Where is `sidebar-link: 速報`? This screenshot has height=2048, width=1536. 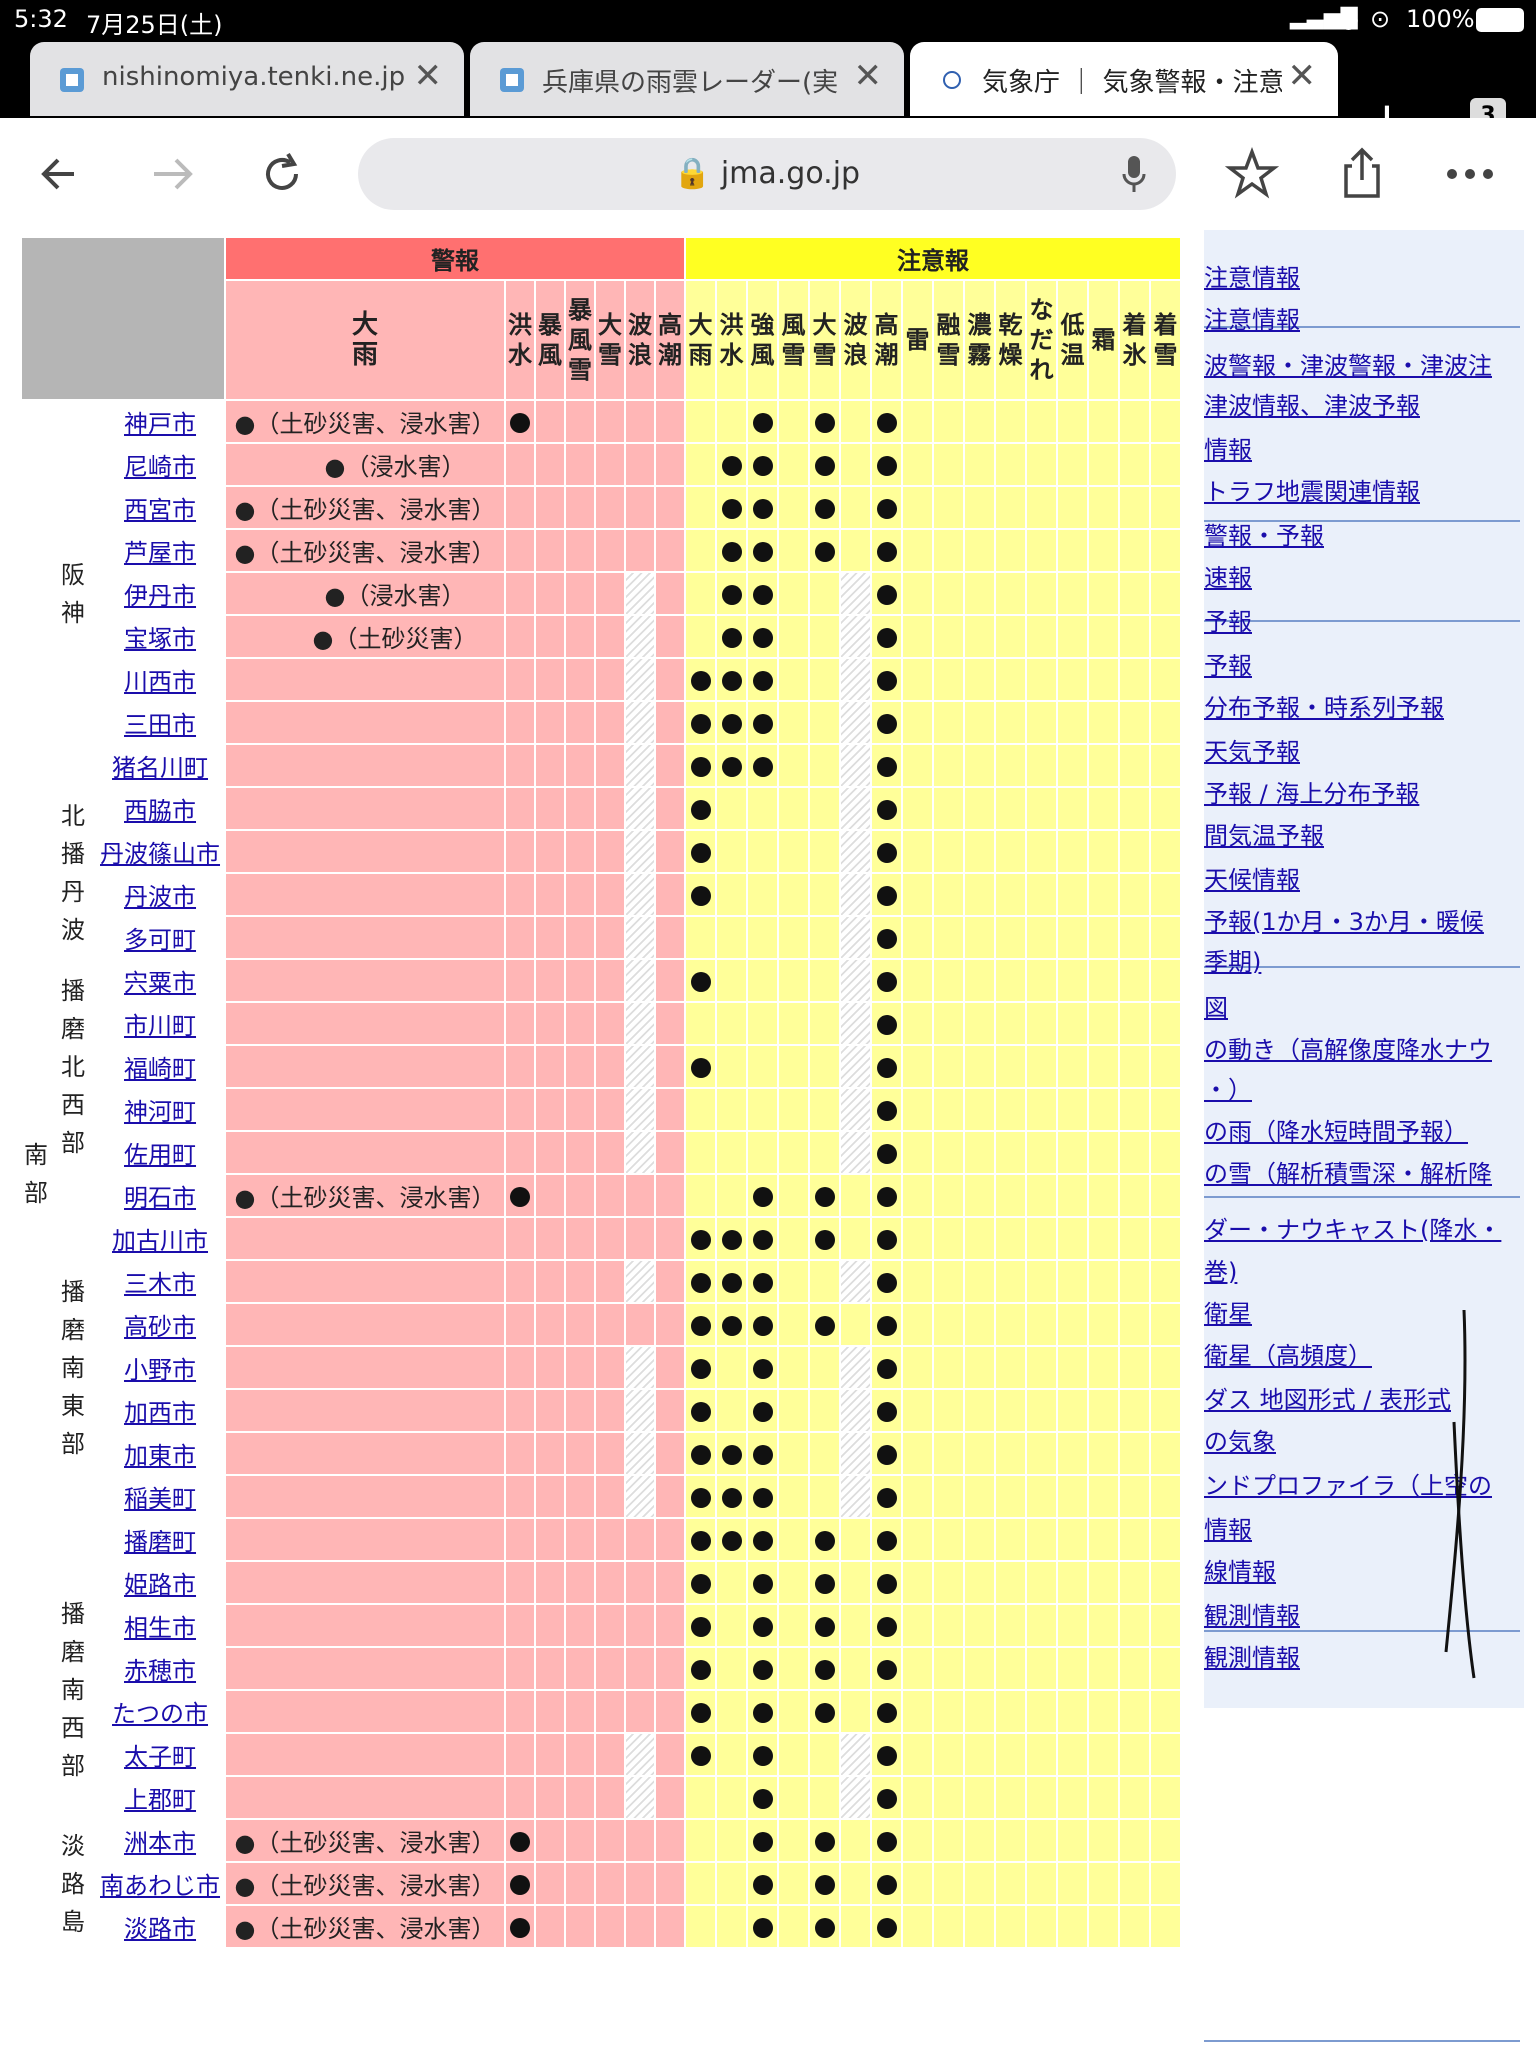
sidebar-link: 速報 is located at coordinates (1228, 575).